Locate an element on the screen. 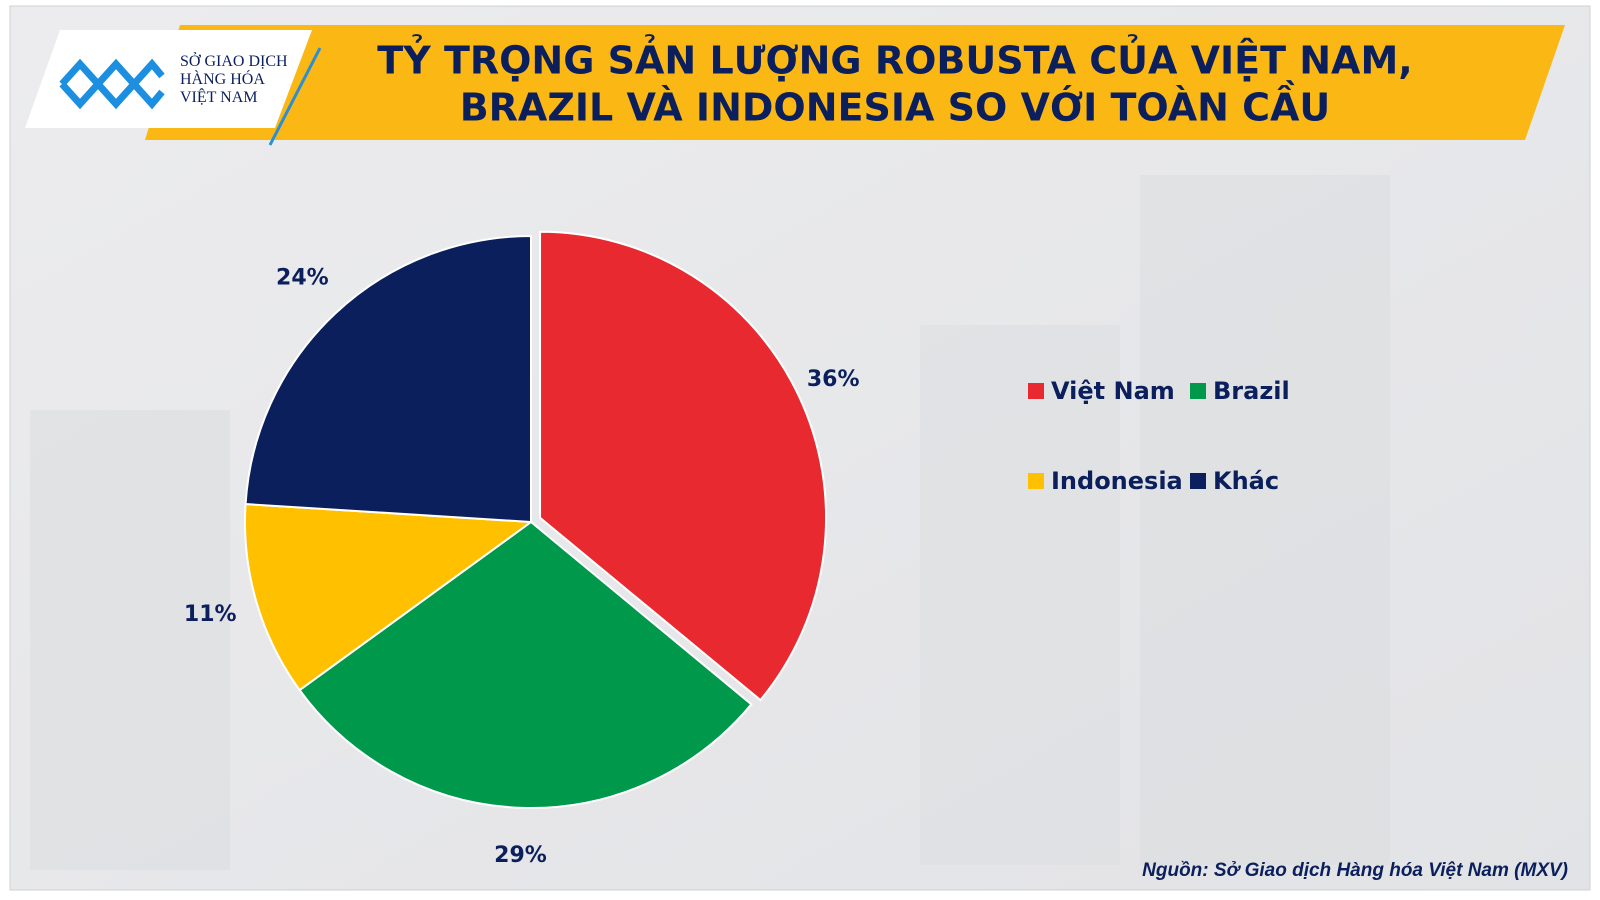 The height and width of the screenshot is (900, 1600). logo-text: VIỆT NAM is located at coordinates (218, 96).